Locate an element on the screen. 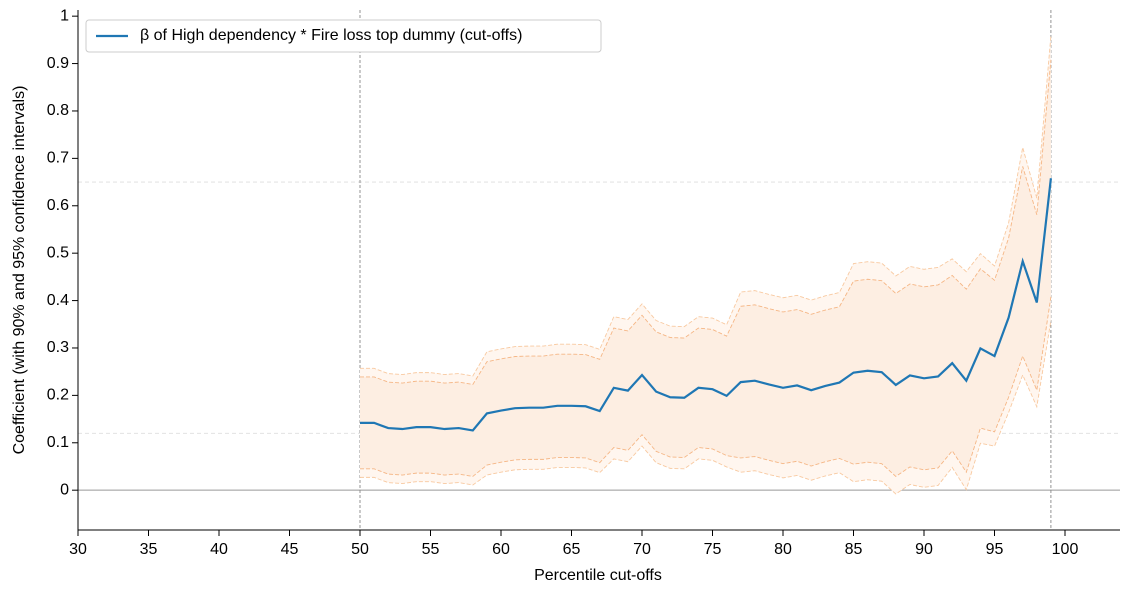 This screenshot has width=1122, height=595. x-tick-label: 75 is located at coordinates (713, 549).